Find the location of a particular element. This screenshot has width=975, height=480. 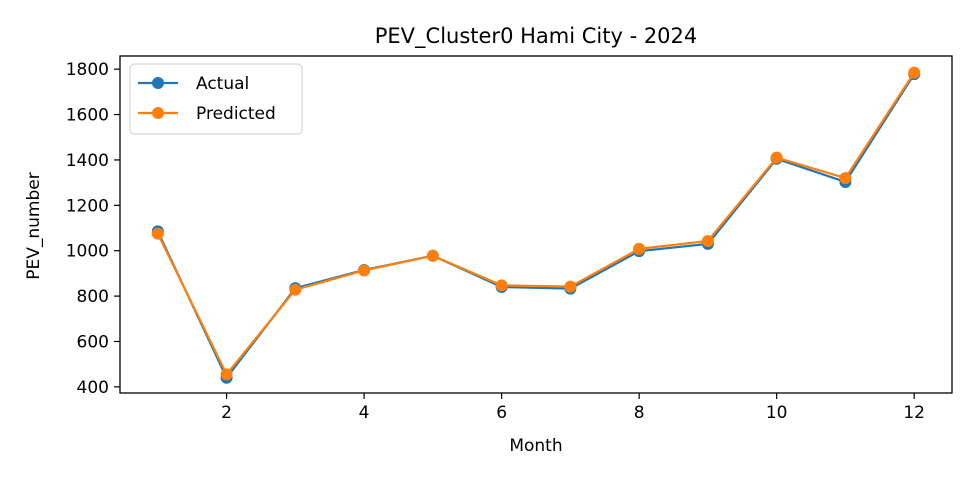

legend: Actual Predicted is located at coordinates (216, 99).